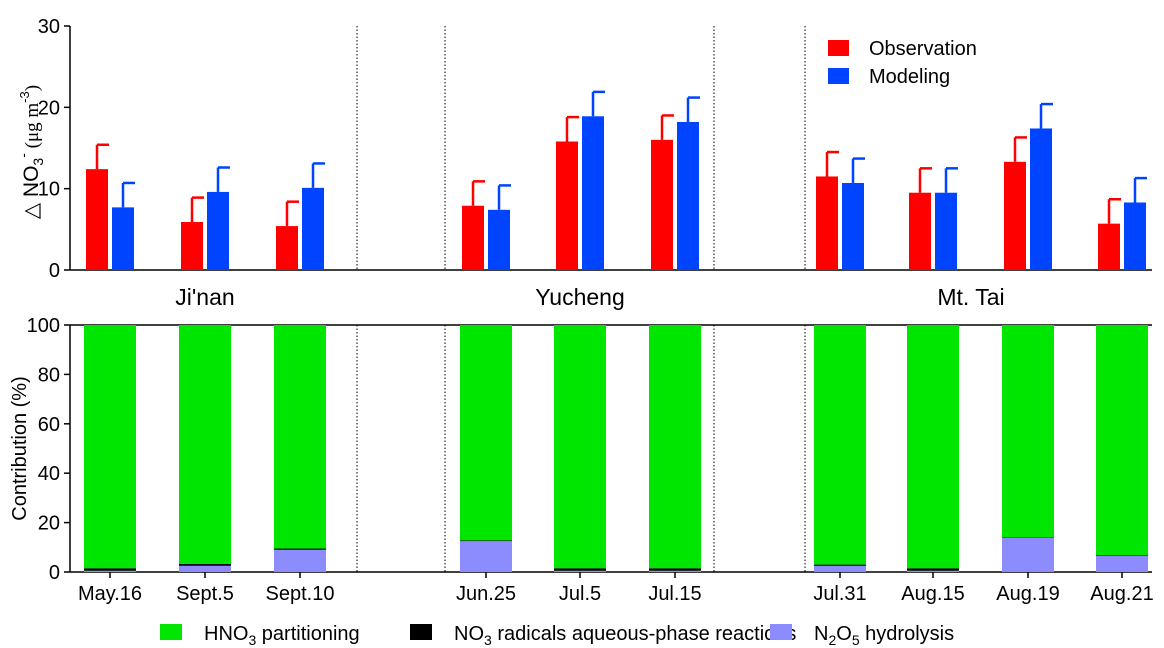  What do you see at coordinates (970, 297) in the screenshot?
I see `group-label: Mt. Tai` at bounding box center [970, 297].